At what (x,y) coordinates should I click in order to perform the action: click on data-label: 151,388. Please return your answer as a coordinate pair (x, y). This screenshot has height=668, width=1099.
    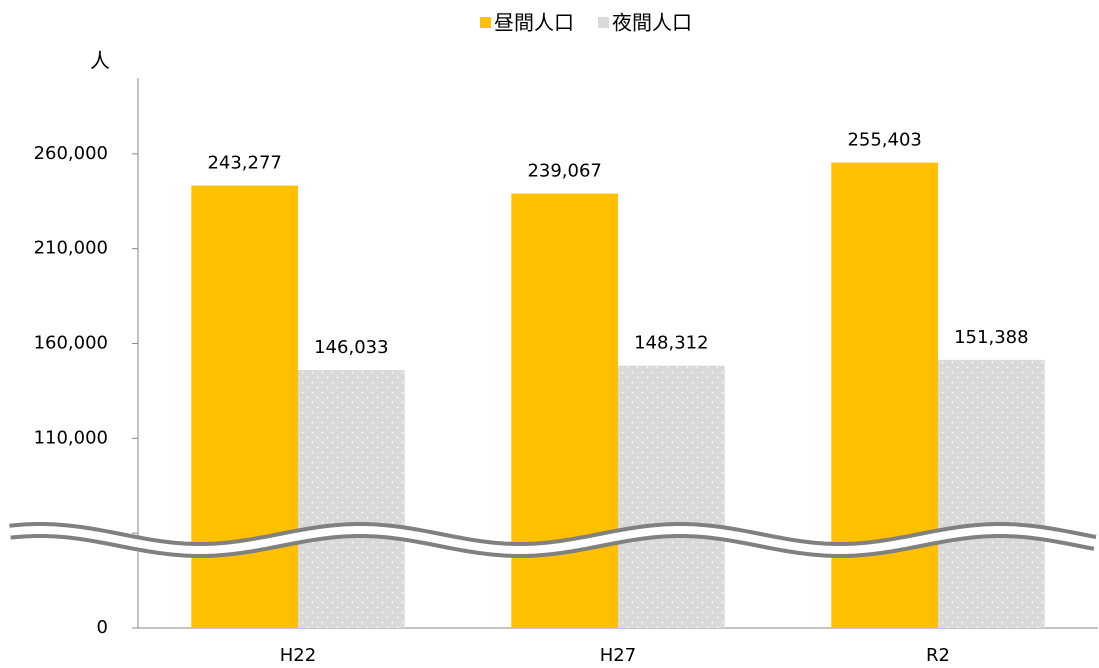
    Looking at the image, I should click on (991, 337).